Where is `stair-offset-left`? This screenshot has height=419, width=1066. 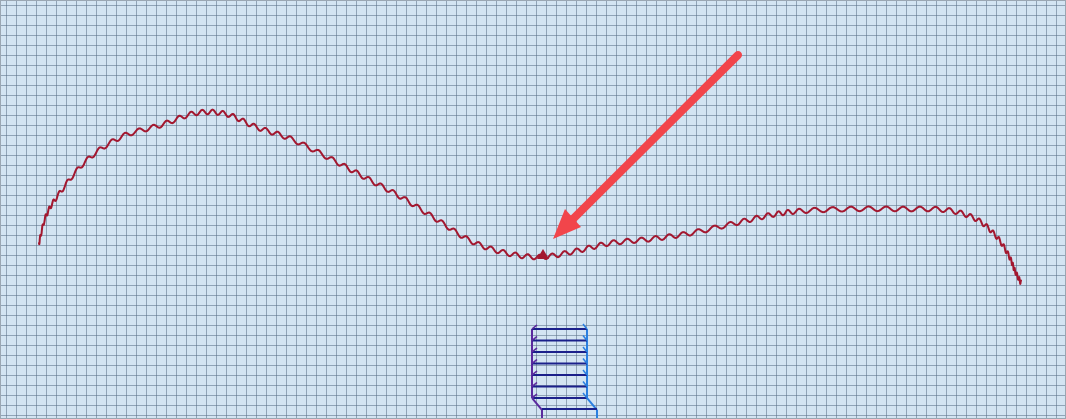
stair-offset-left is located at coordinates (537, 404).